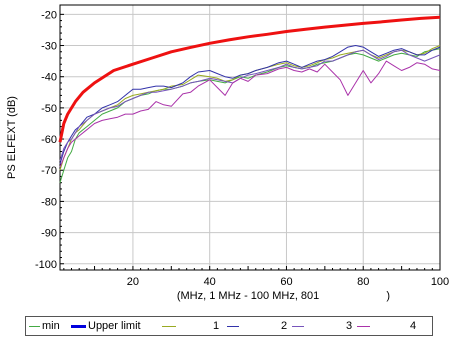 Image resolution: width=451 pixels, height=341 pixels. What do you see at coordinates (49, 109) in the screenshot?
I see `y-tick-label: -50` at bounding box center [49, 109].